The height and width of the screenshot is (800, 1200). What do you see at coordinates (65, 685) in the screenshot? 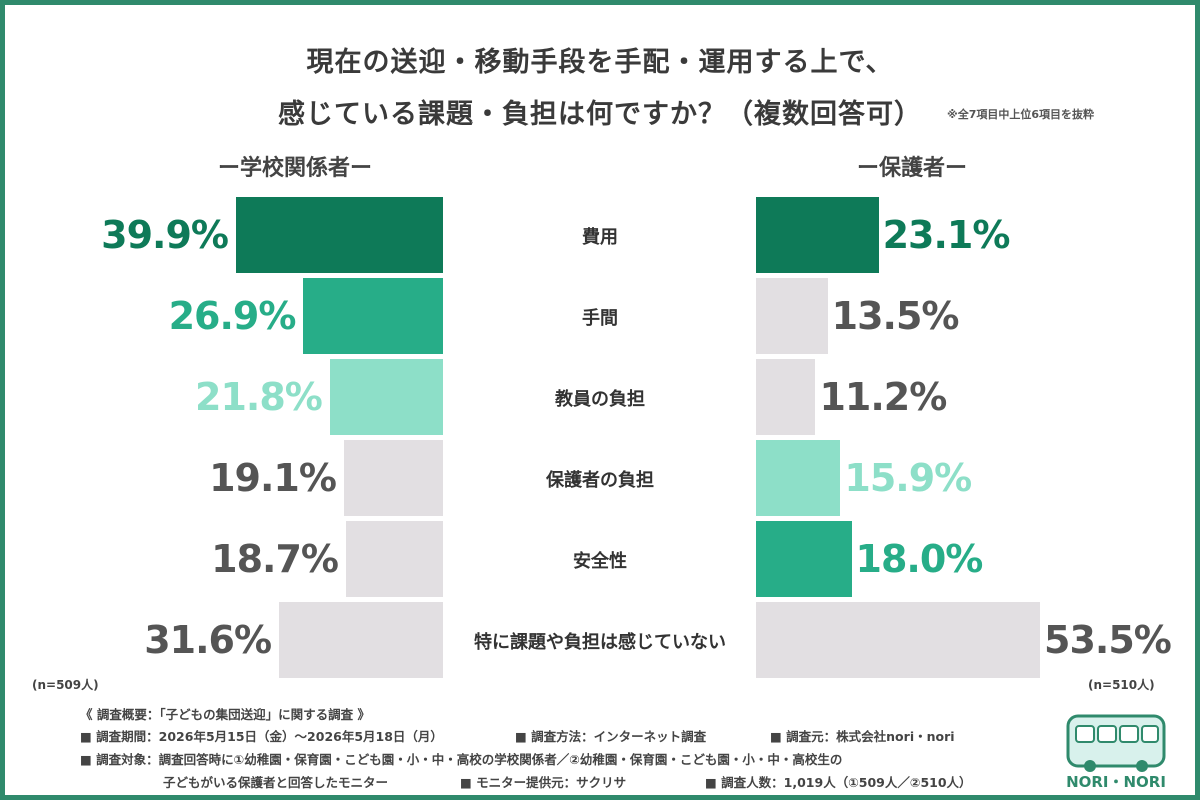
I see `left-sample-size: (n=509人)` at bounding box center [65, 685].